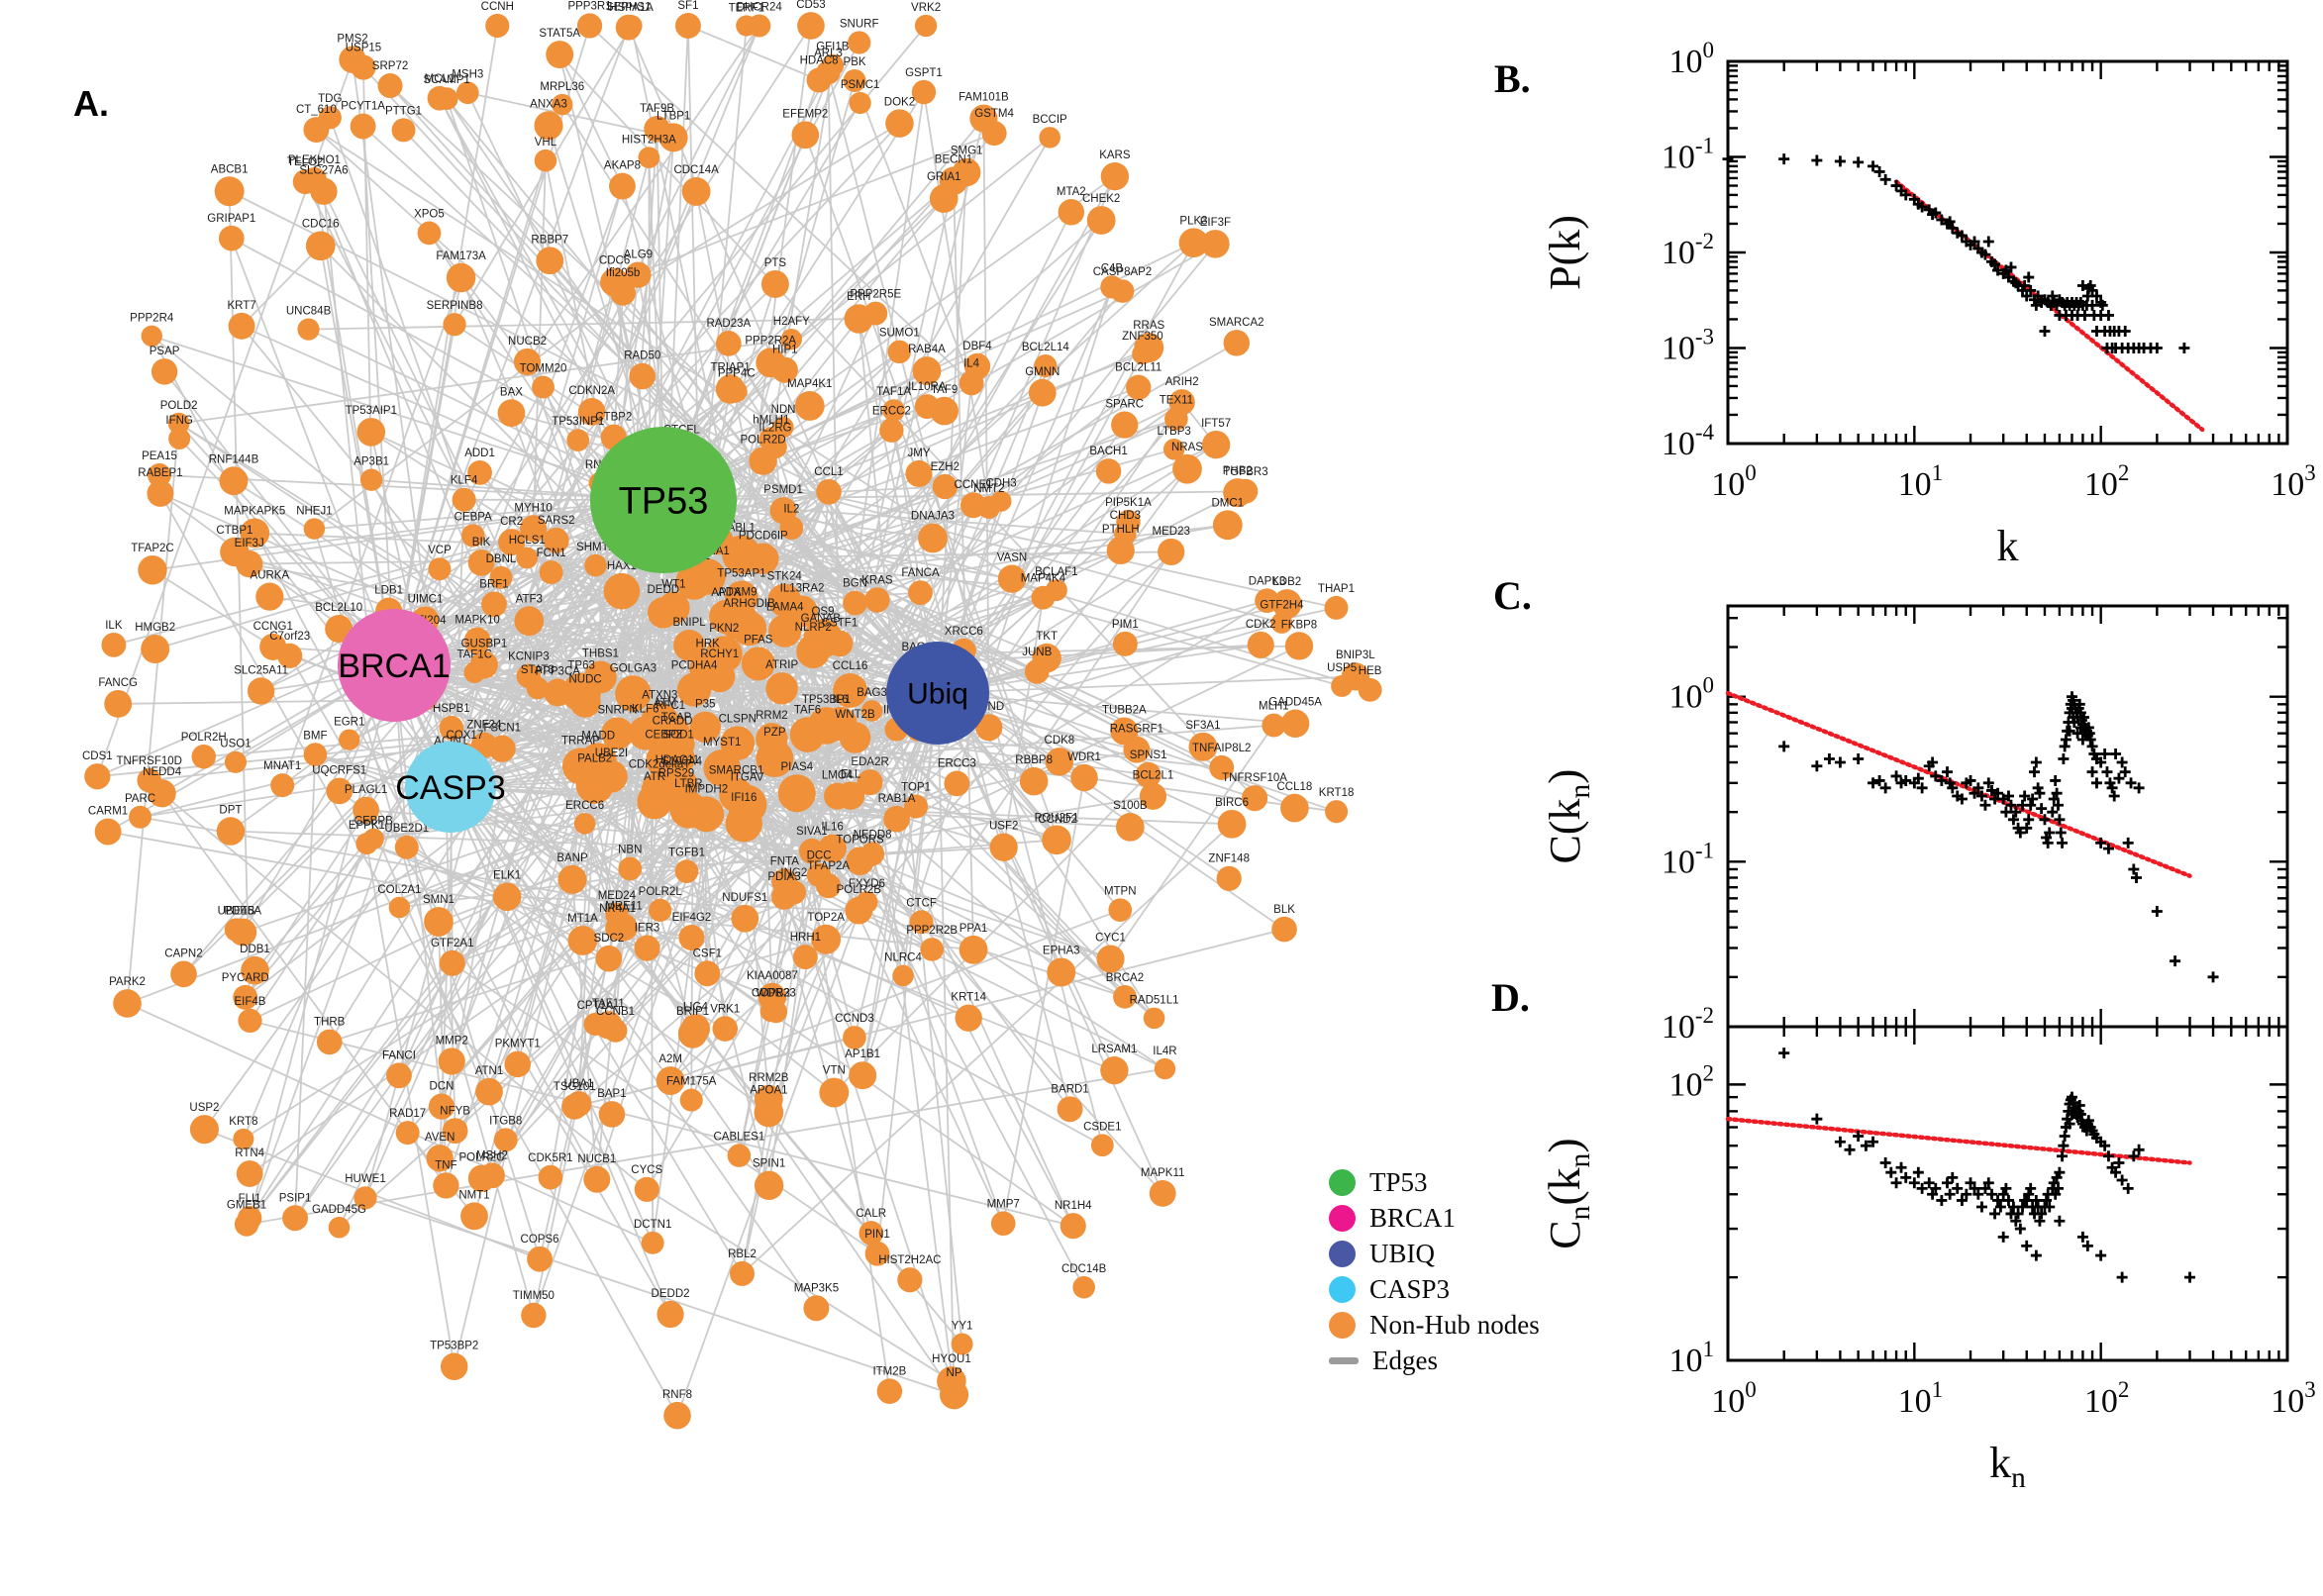 The width and height of the screenshot is (2323, 1596). Describe the element at coordinates (769, 1078) in the screenshot. I see `network-node-label: RRM2B` at that location.